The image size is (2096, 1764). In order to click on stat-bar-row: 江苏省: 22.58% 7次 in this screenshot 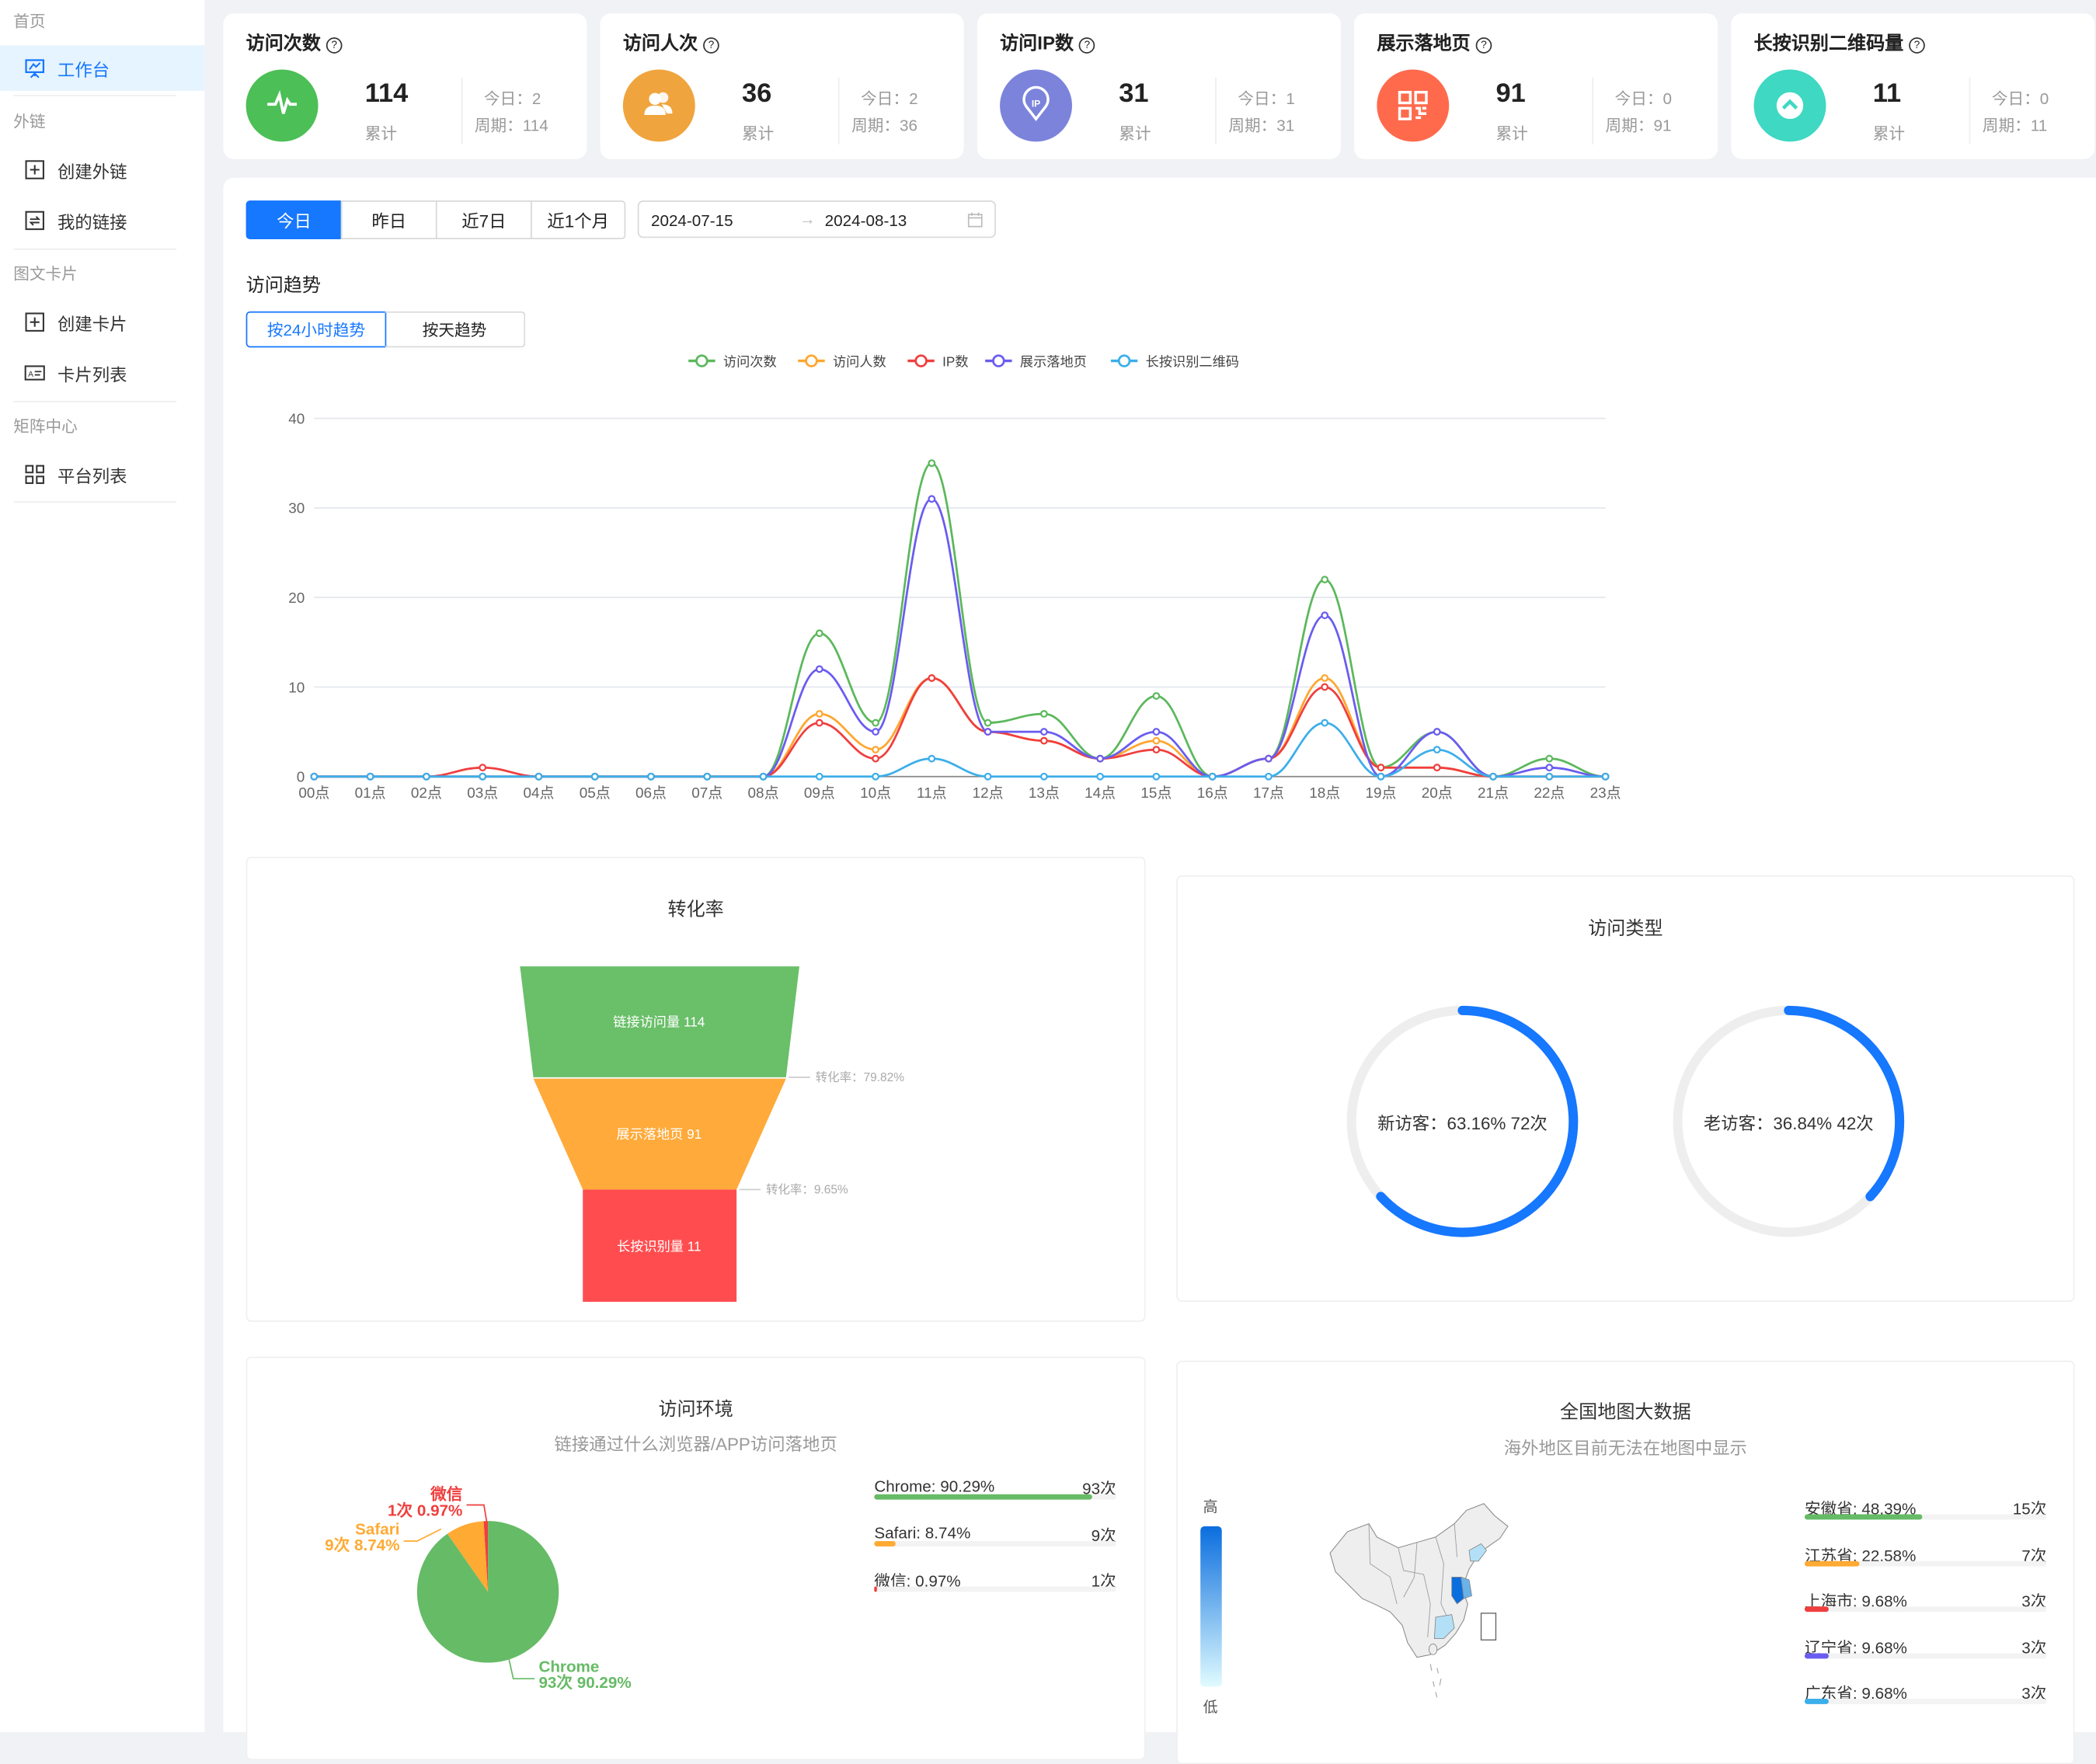, I will do `click(1926, 1554)`.